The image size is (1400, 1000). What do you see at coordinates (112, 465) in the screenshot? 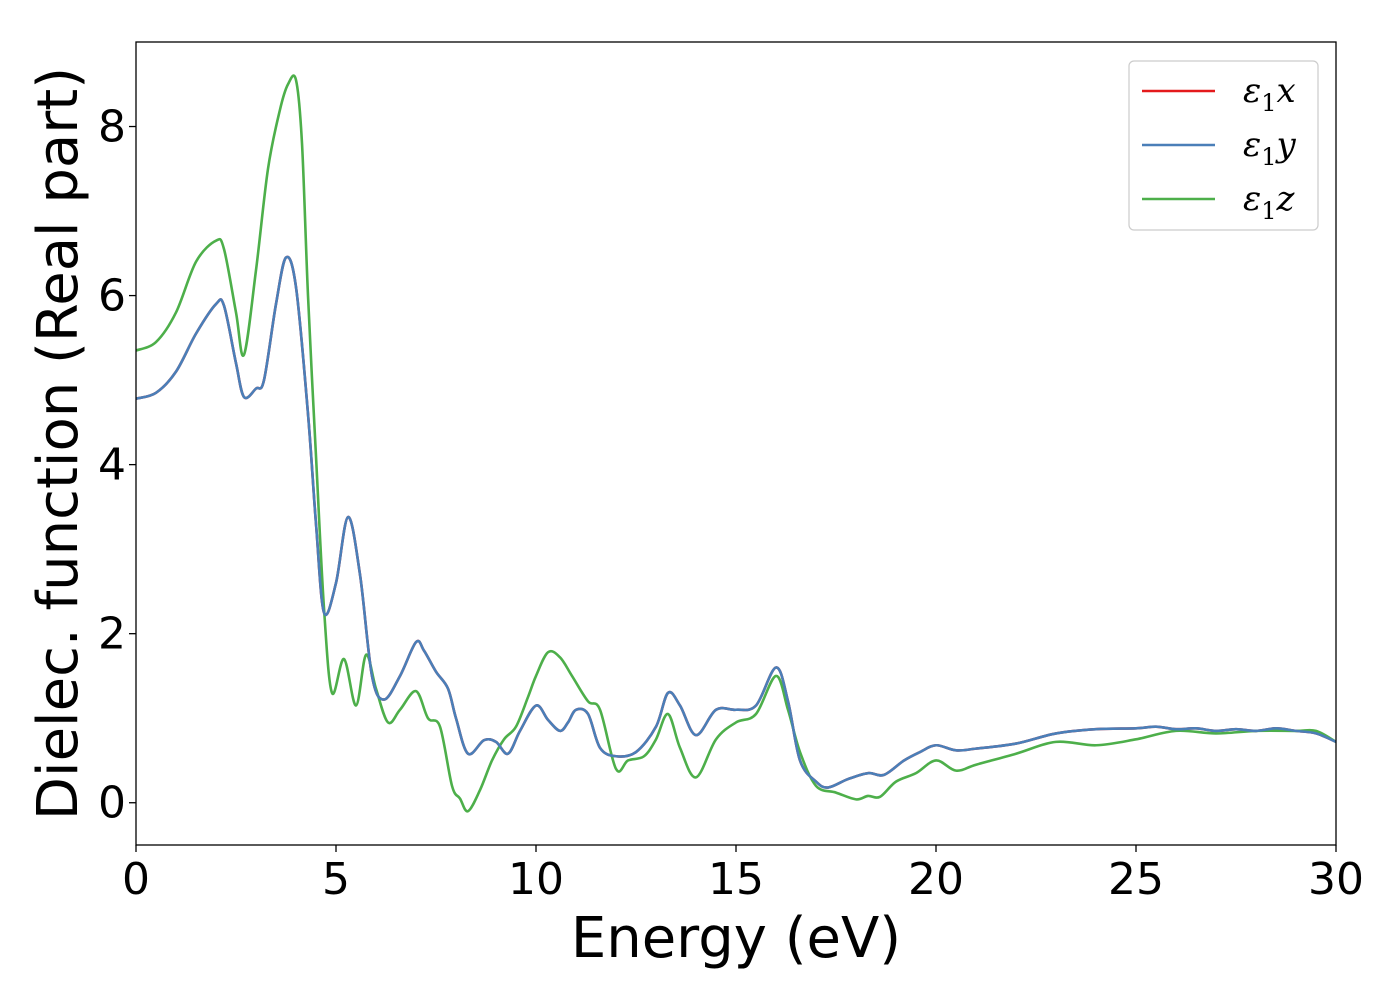
I see `y-tick-label: 4` at bounding box center [112, 465].